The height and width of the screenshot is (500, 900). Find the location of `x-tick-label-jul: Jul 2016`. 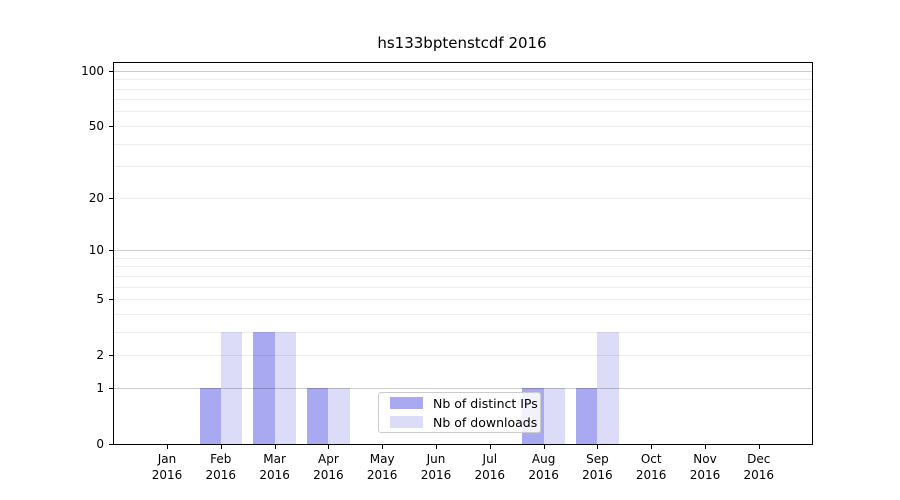

x-tick-label-jul: Jul 2016 is located at coordinates (490, 467).